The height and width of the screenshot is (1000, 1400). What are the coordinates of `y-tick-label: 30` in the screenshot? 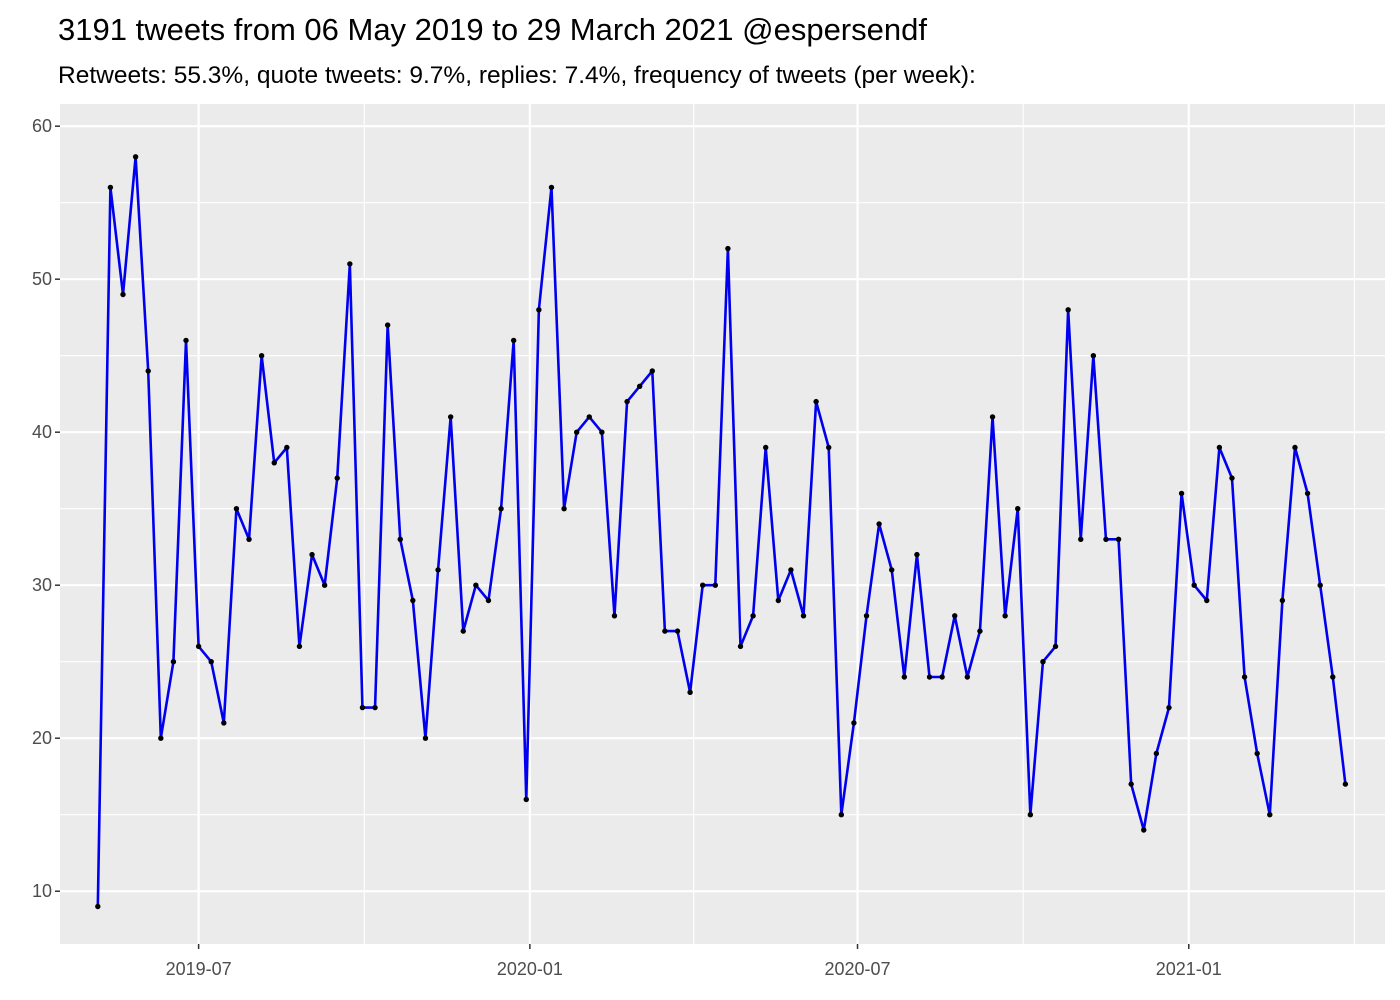 It's located at (42, 585).